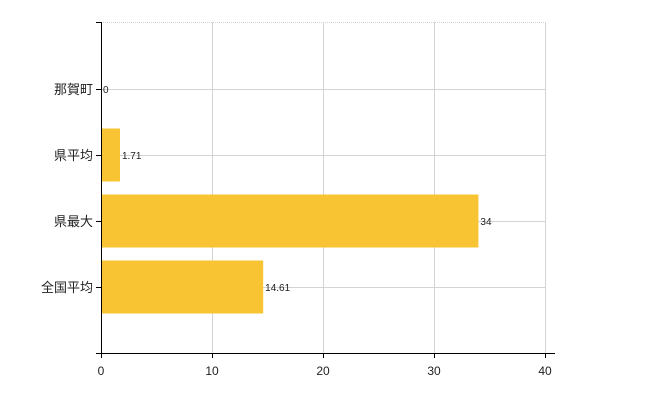  Describe the element at coordinates (73, 156) in the screenshot. I see `category-label: 県平均` at that location.